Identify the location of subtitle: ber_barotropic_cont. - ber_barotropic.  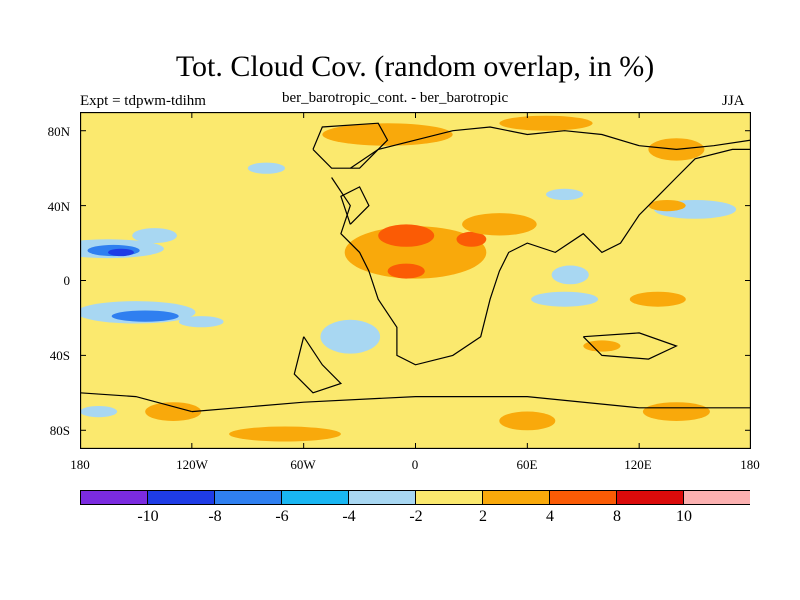
(395, 98).